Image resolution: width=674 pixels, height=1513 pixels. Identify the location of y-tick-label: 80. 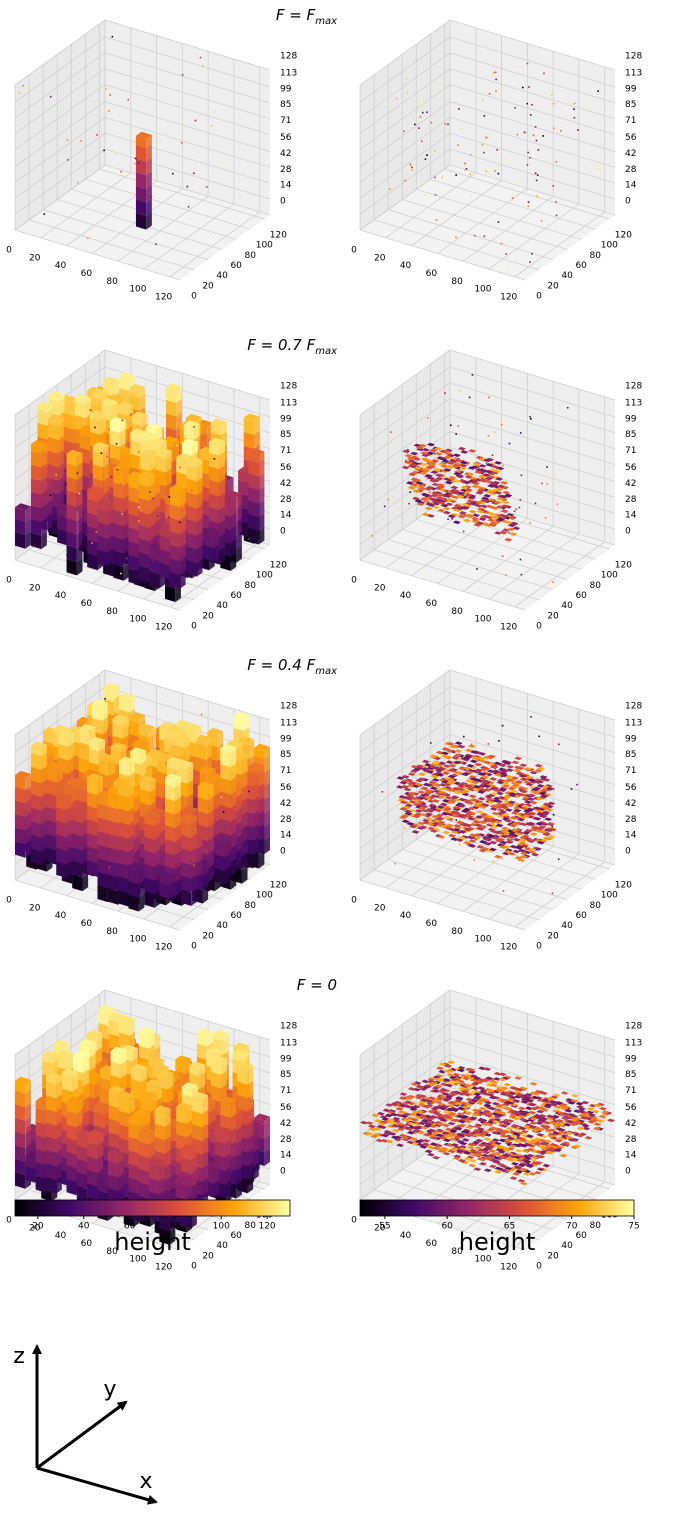
(596, 586).